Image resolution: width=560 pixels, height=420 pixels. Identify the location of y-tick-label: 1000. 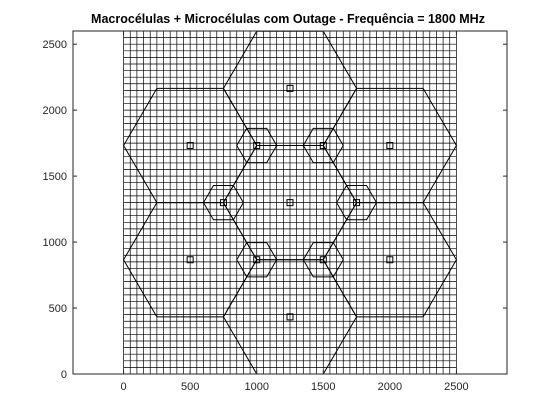
(55, 243).